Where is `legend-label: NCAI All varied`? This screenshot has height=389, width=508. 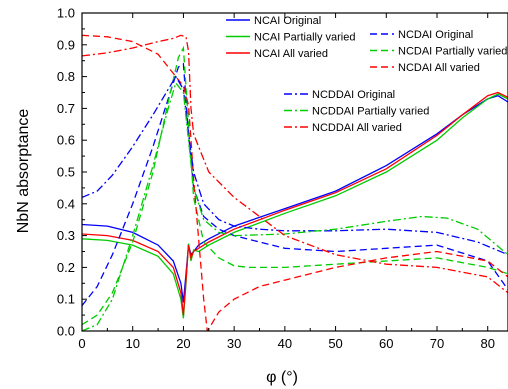
legend-label: NCAI All varied is located at coordinates (291, 54).